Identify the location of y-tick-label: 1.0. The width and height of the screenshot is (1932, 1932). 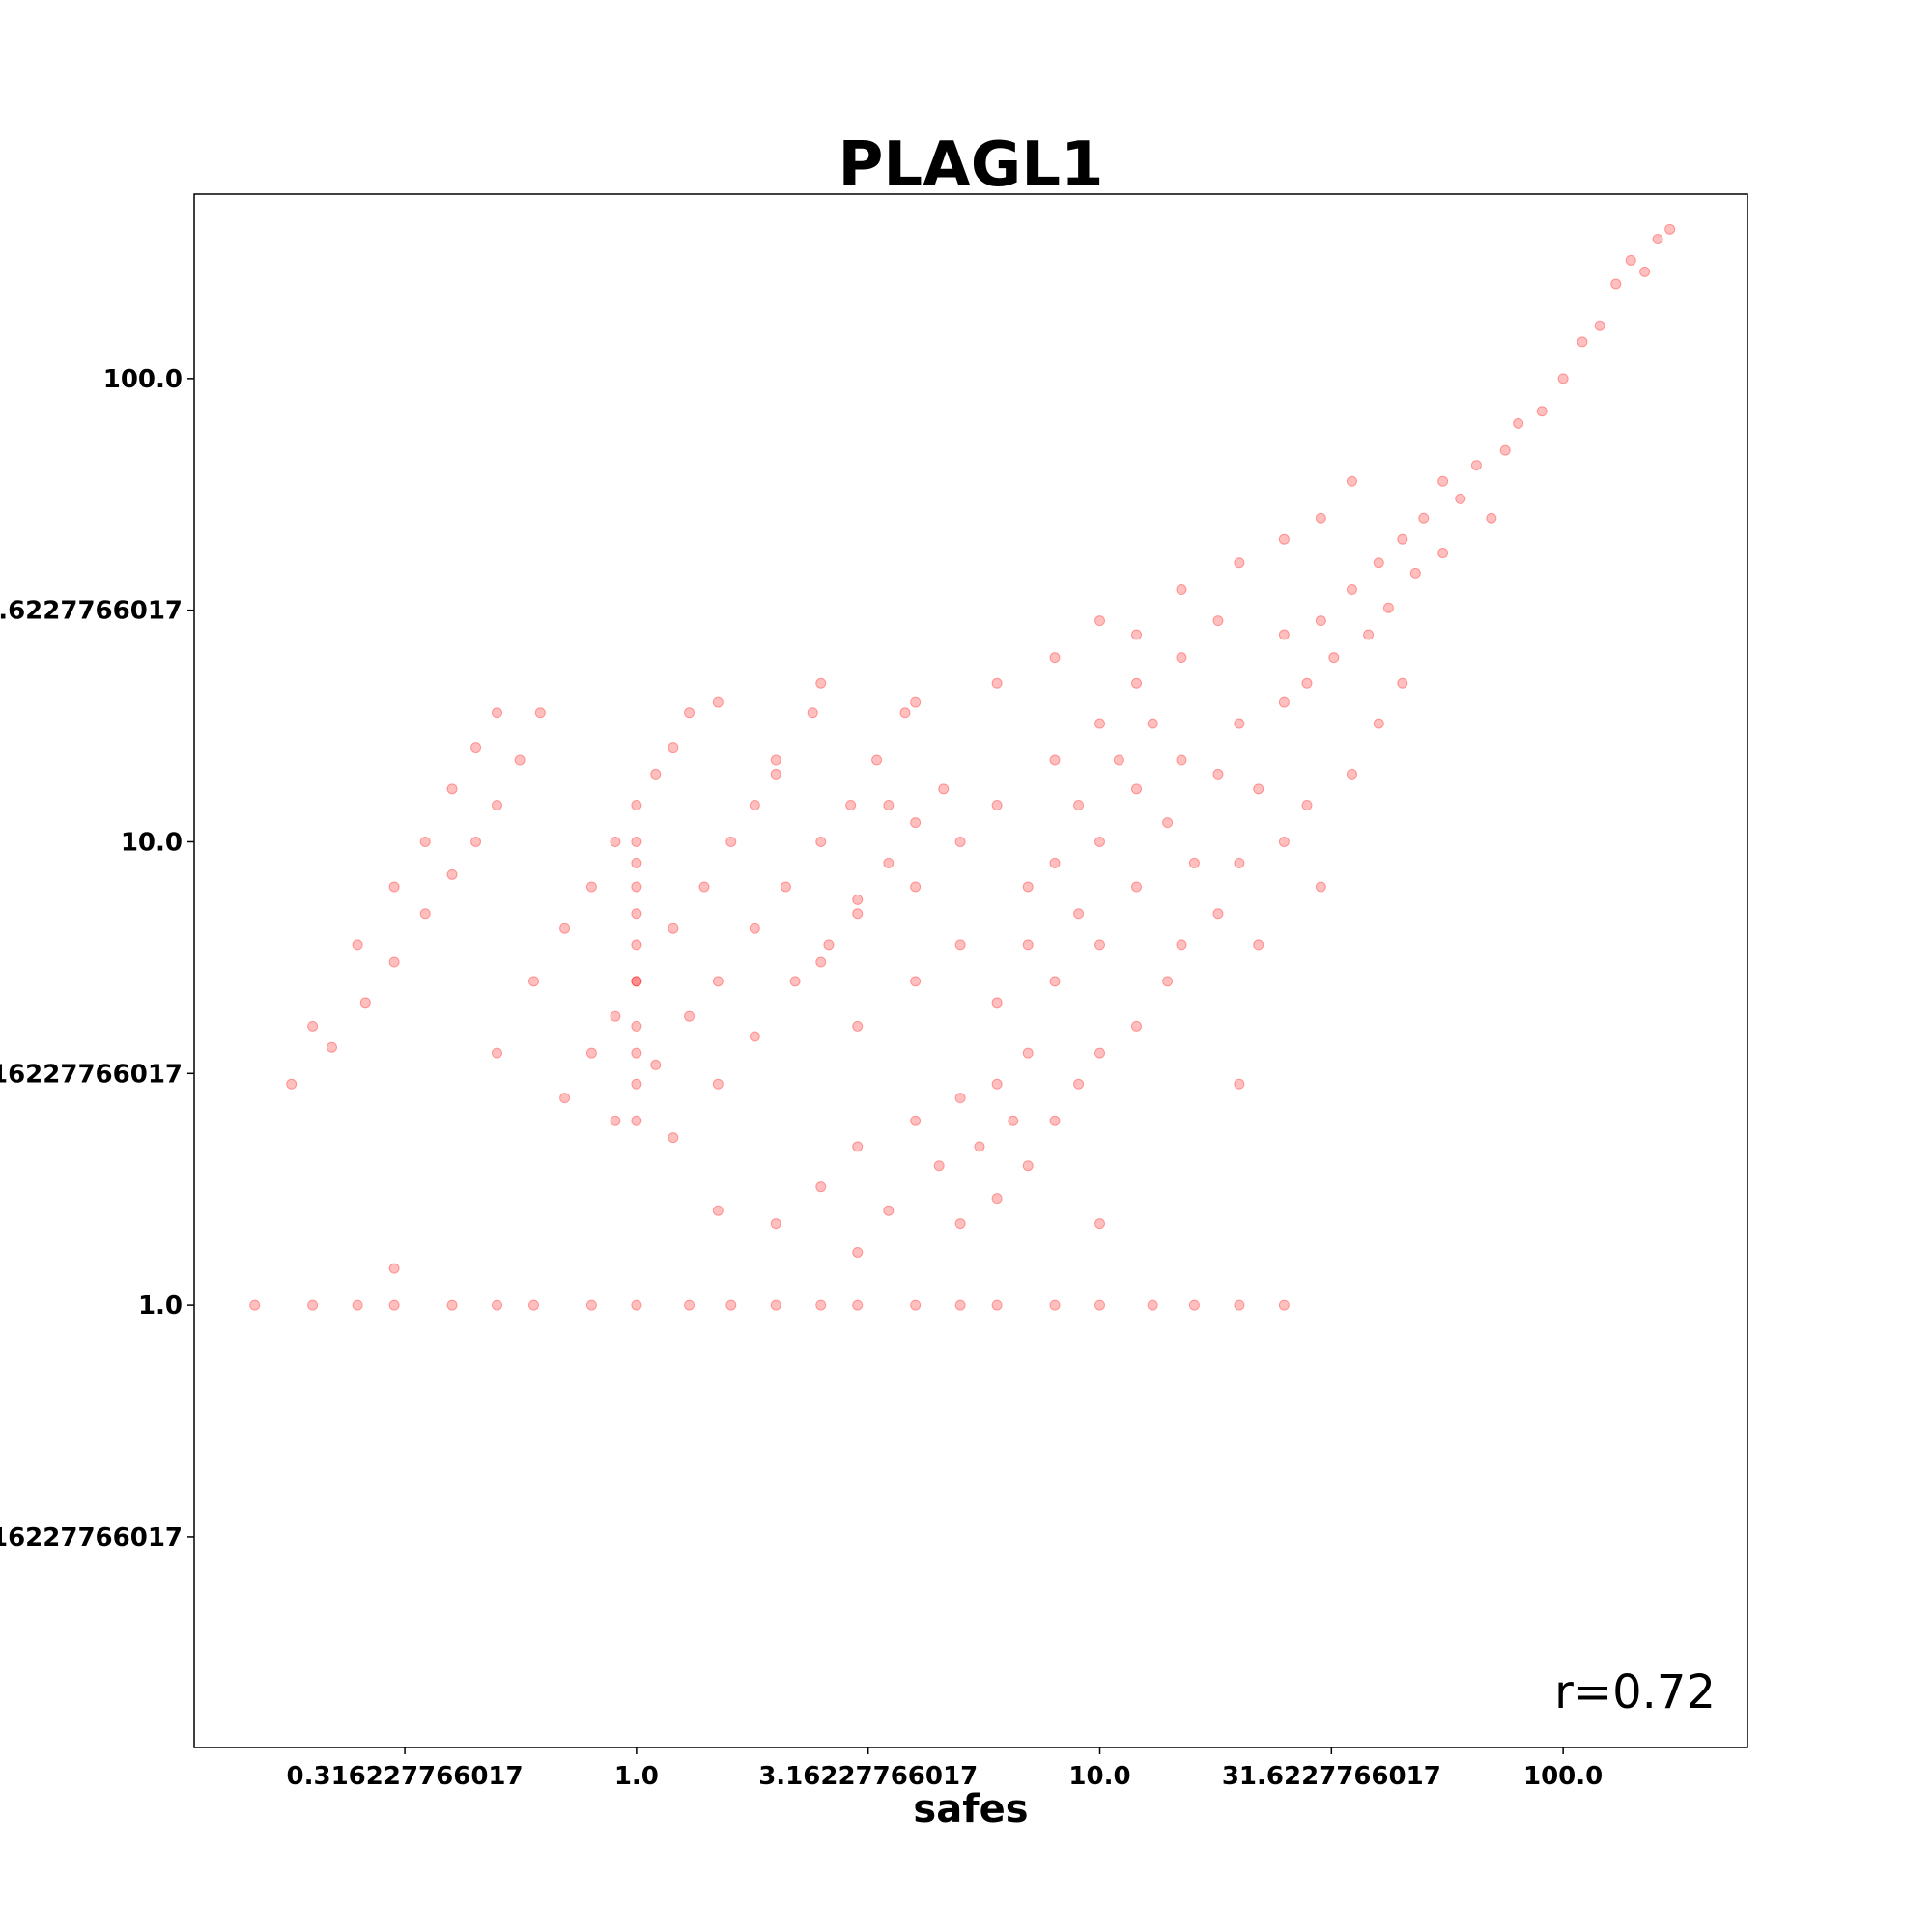
(160, 1306).